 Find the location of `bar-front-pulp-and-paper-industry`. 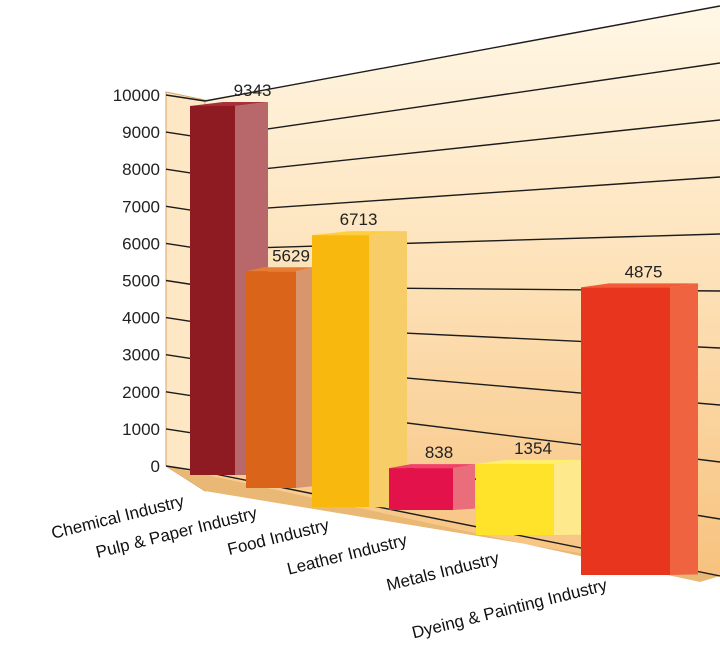

bar-front-pulp-and-paper-industry is located at coordinates (271, 379).